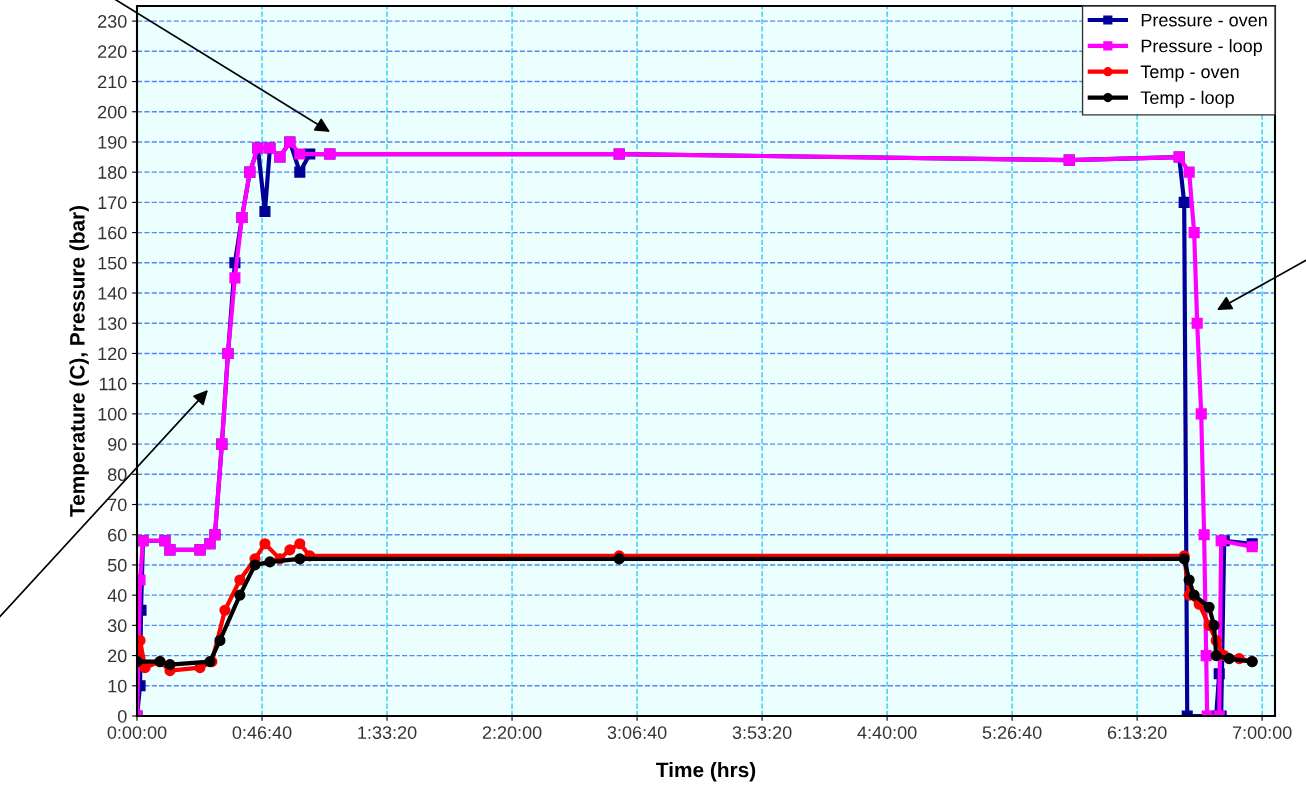 This screenshot has height=812, width=1306. Describe the element at coordinates (117, 595) in the screenshot. I see `y-tick-label: 40` at that location.